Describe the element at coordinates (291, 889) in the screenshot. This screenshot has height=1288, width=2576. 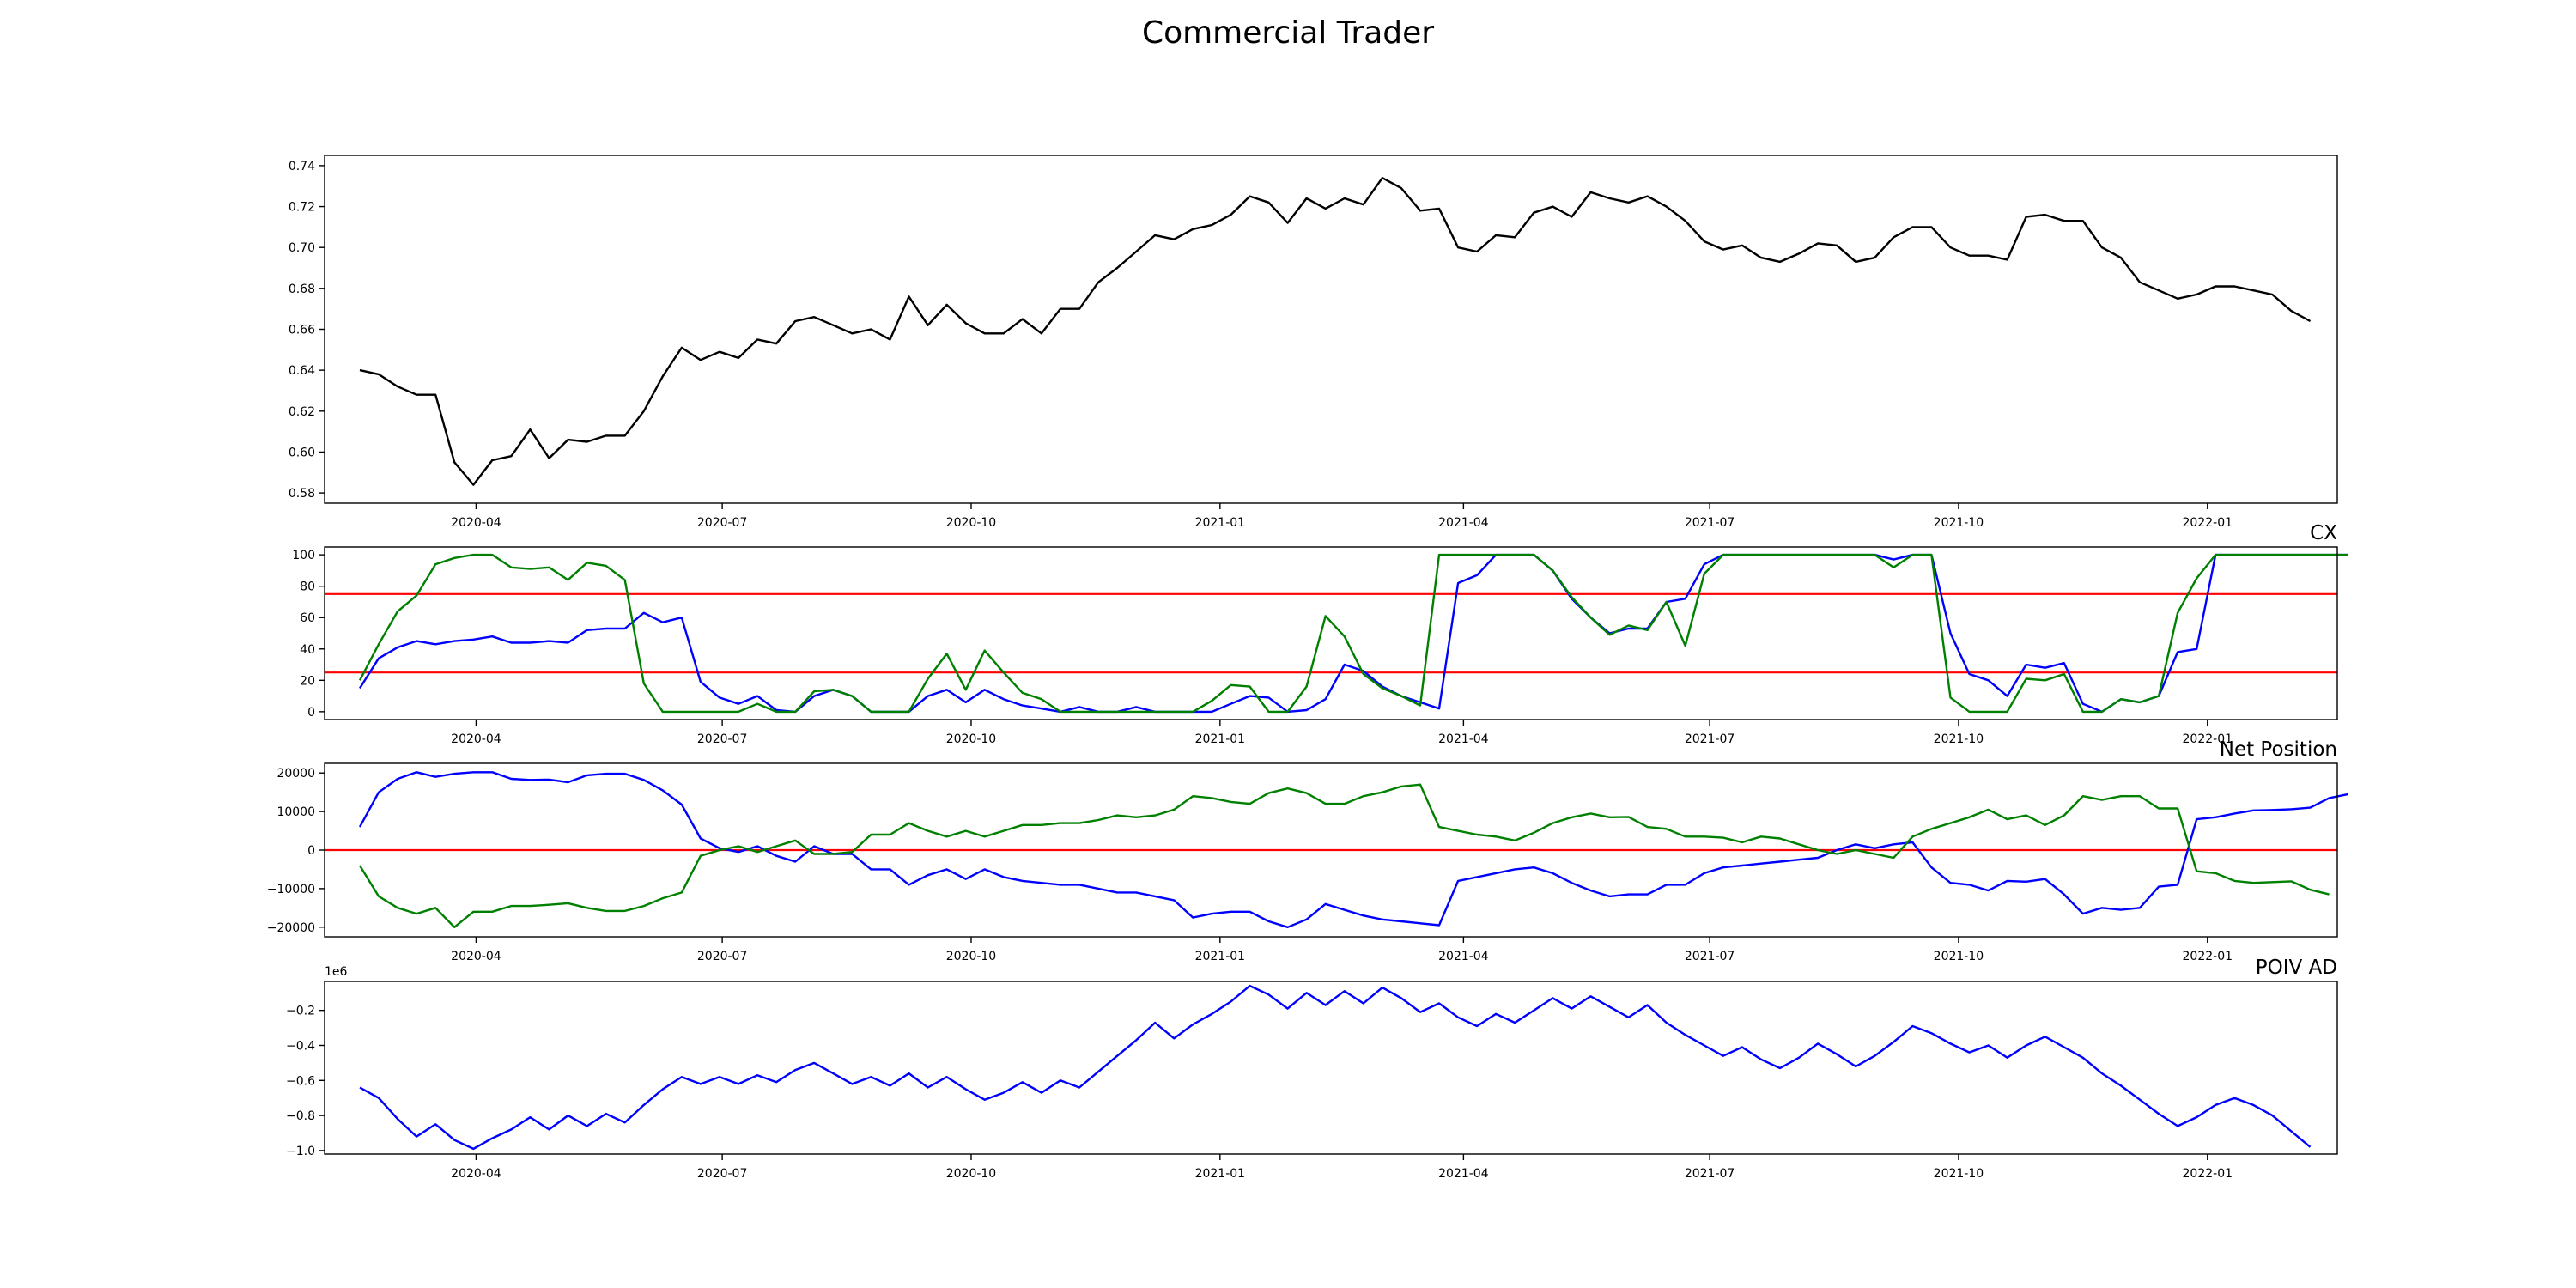
I see `panel-3-y-tick-label-2: −10000` at that location.